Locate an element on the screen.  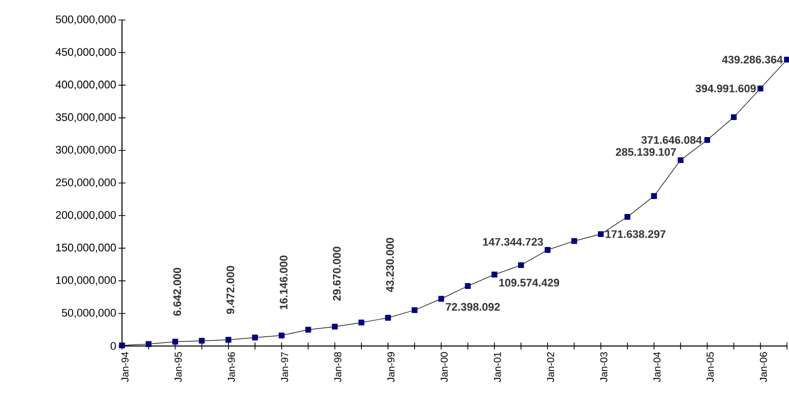
data-label: 439.286.364 is located at coordinates (752, 60).